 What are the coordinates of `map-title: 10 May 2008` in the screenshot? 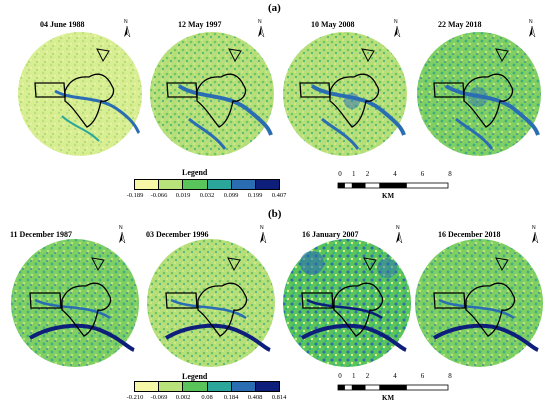 It's located at (333, 24).